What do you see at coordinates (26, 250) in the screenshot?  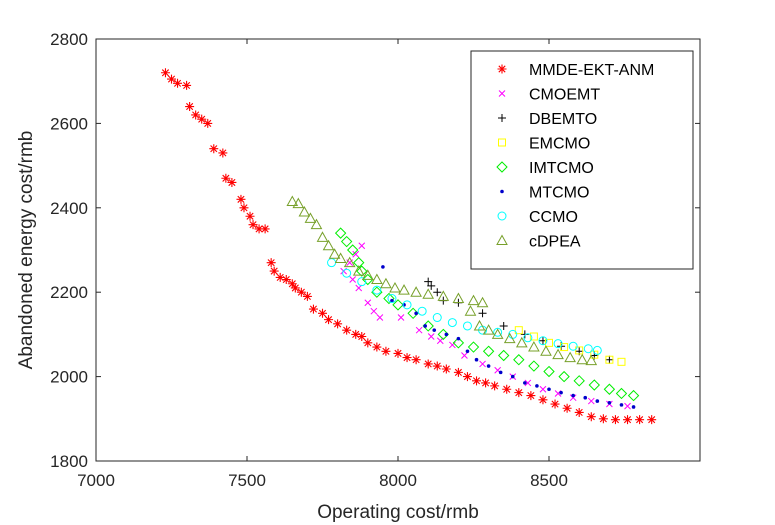 I see `y-axis-label: Abandoned energy cost/rmb` at bounding box center [26, 250].